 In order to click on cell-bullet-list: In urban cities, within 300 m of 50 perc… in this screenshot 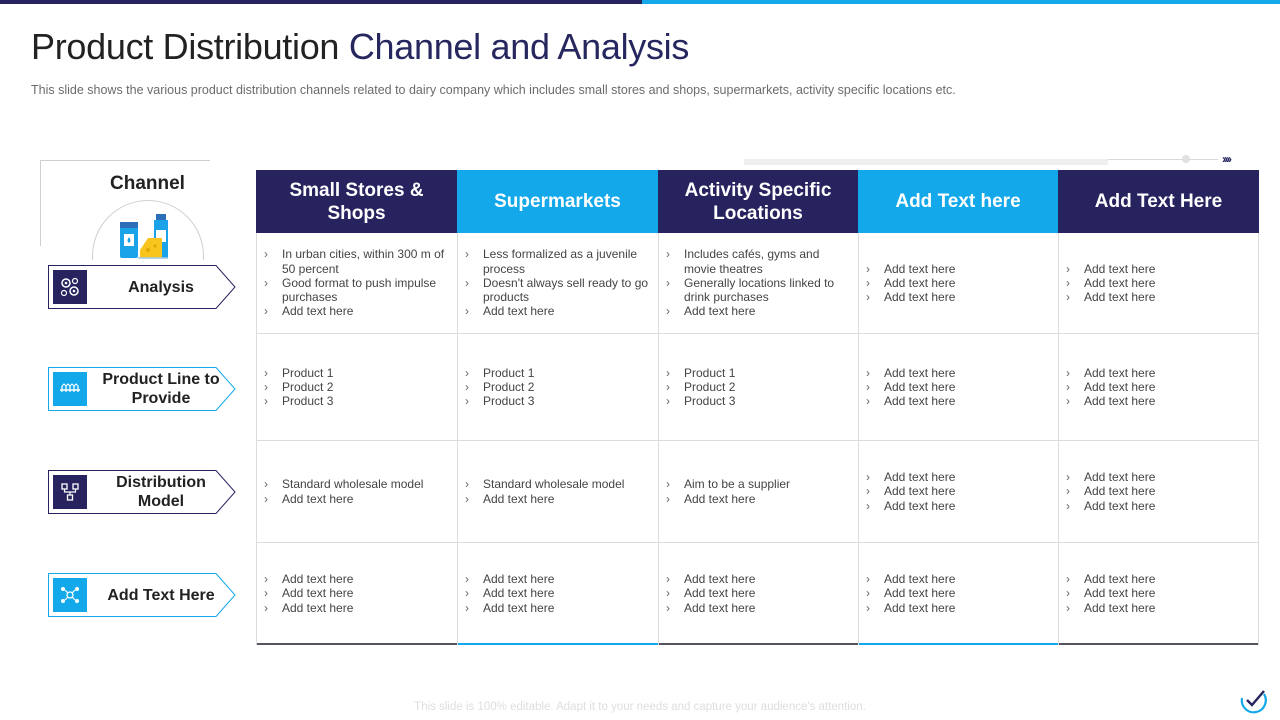, I will do `click(356, 282)`.